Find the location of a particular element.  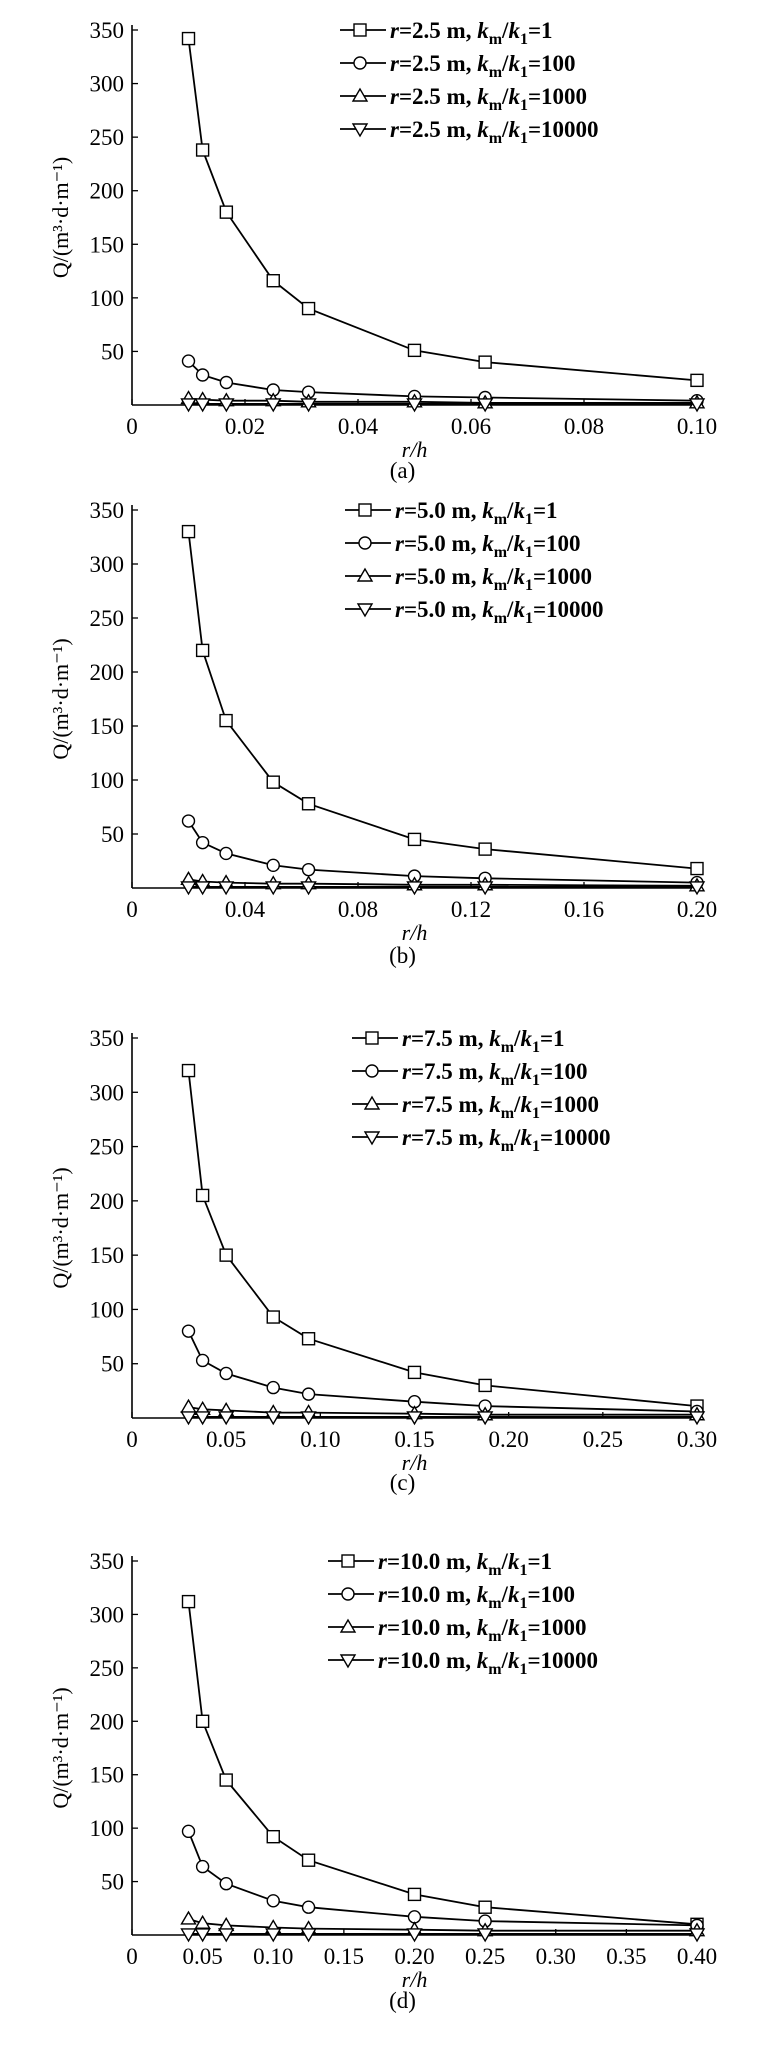

legend-marker-triangle-up is located at coordinates (372, 1102).